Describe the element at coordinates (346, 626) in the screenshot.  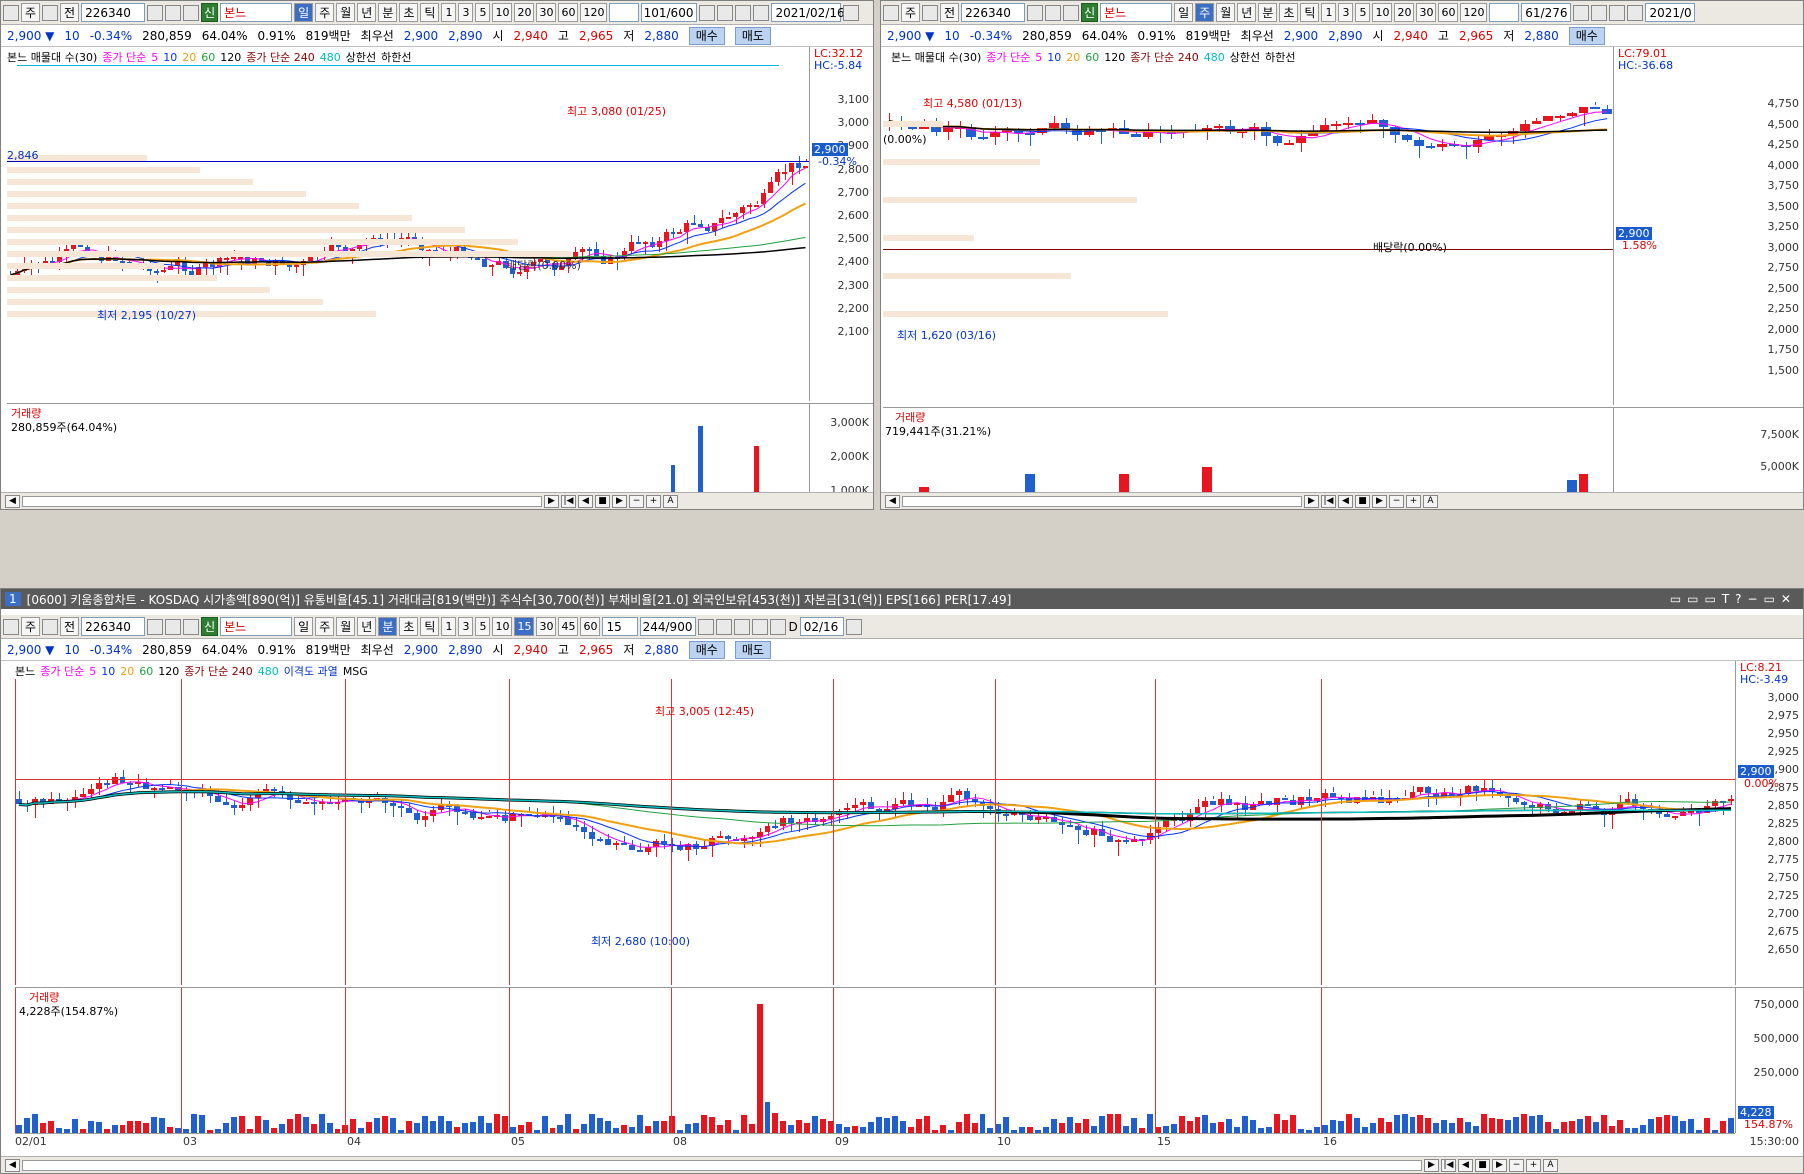
I see `period-month: 월` at that location.